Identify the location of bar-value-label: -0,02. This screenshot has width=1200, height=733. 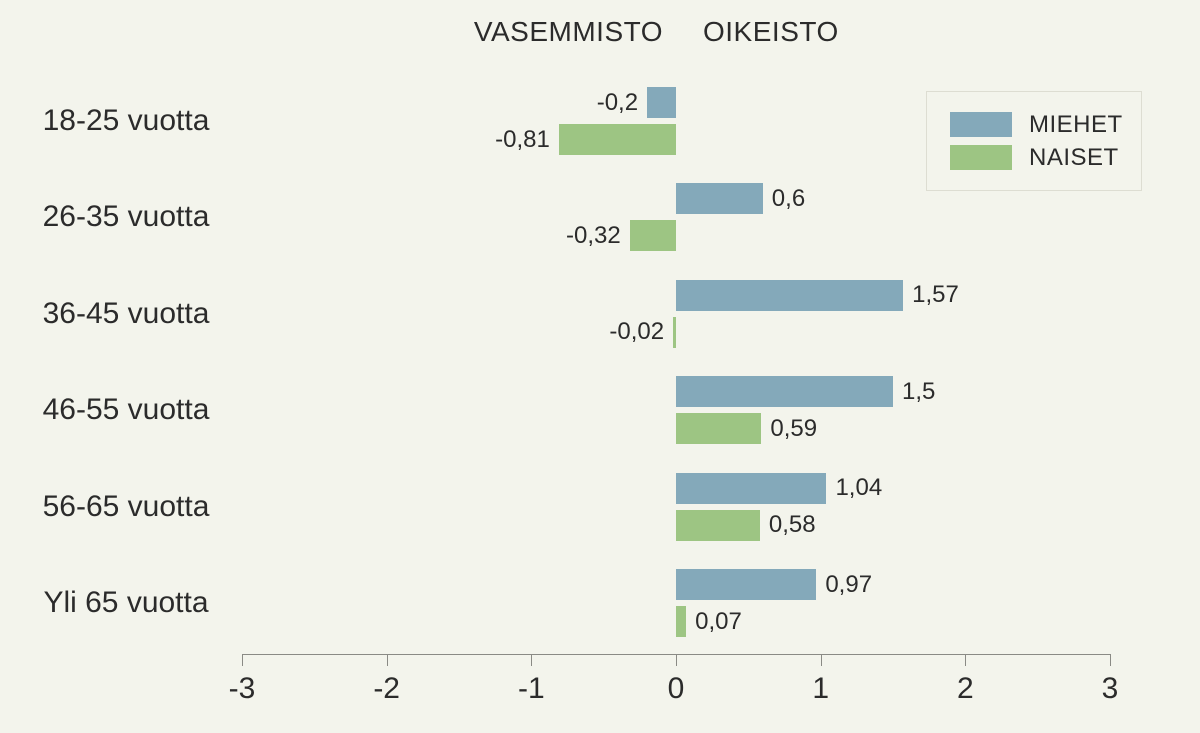
(637, 332).